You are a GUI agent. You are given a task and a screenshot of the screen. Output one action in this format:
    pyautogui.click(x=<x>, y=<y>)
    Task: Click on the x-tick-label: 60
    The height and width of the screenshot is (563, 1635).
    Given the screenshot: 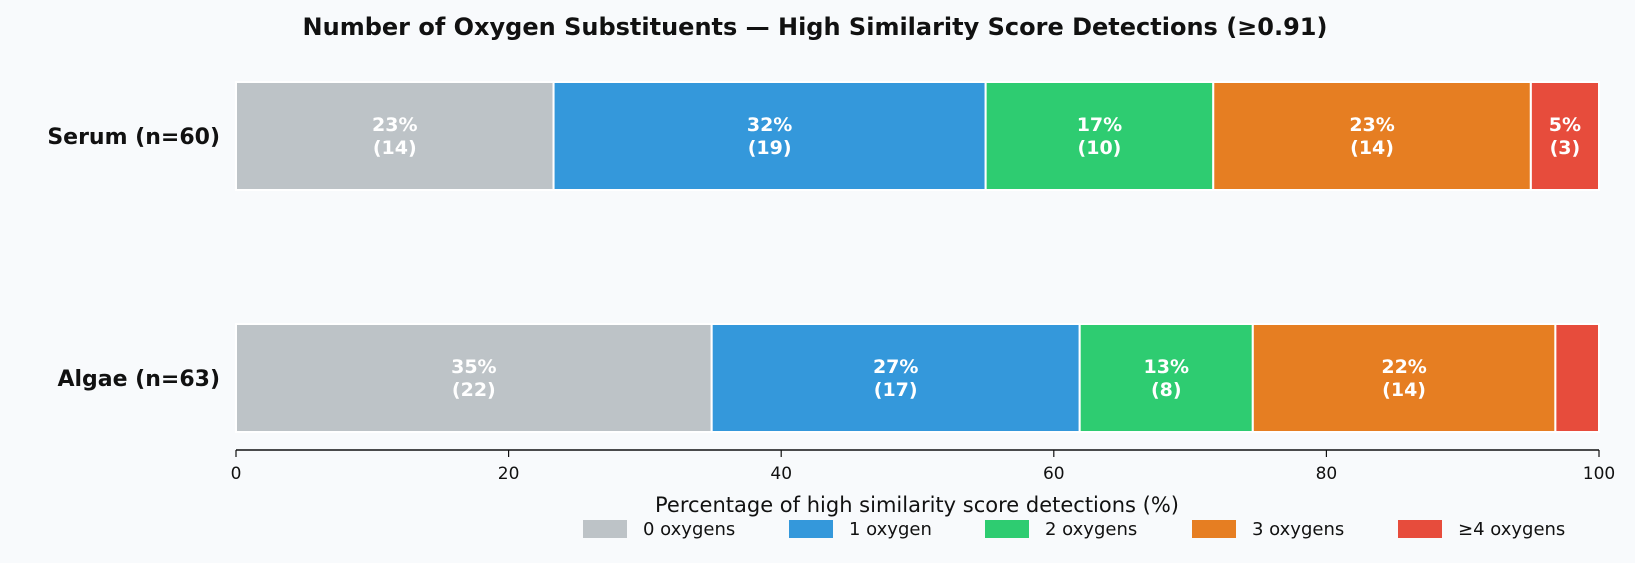 What is the action you would take?
    pyautogui.click(x=1054, y=474)
    